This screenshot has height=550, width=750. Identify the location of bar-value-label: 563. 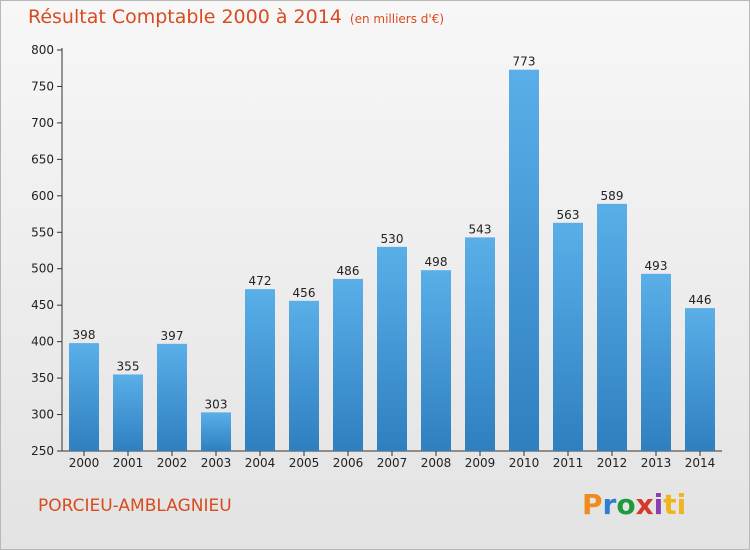
(568, 215).